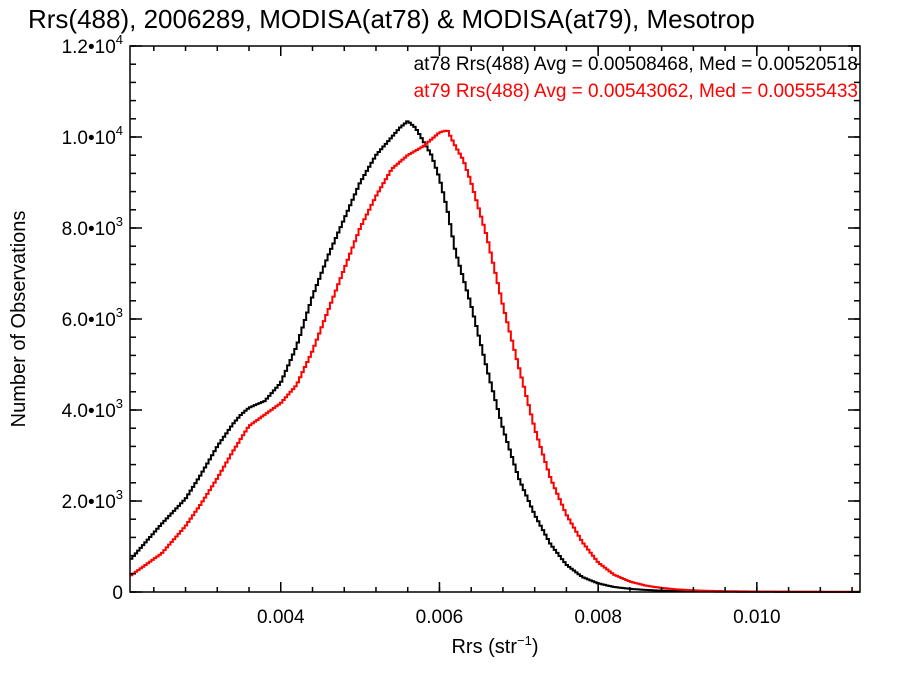  What do you see at coordinates (92, 409) in the screenshot?
I see `y-tick-label: 4.0•103` at bounding box center [92, 409].